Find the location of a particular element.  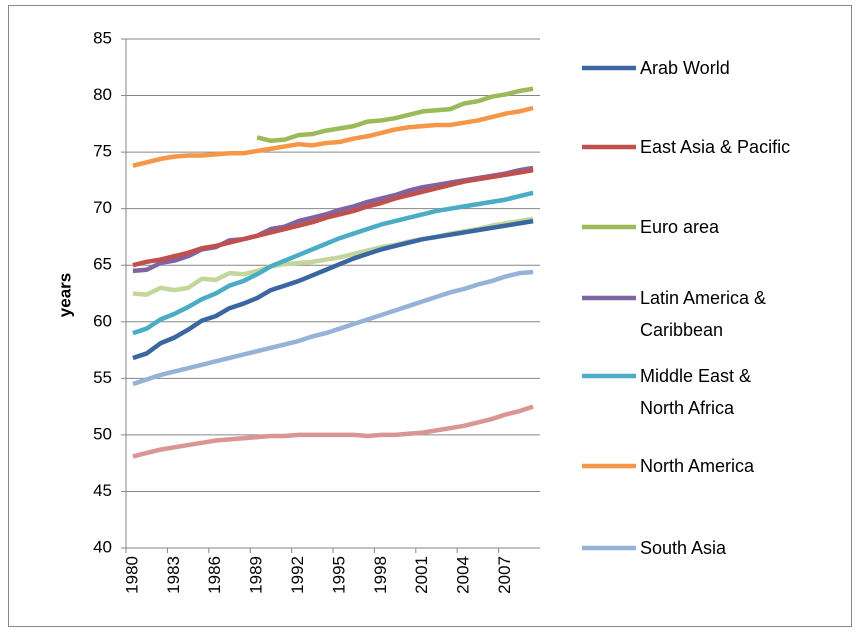

x-tick-label: 2007 is located at coordinates (504, 575).